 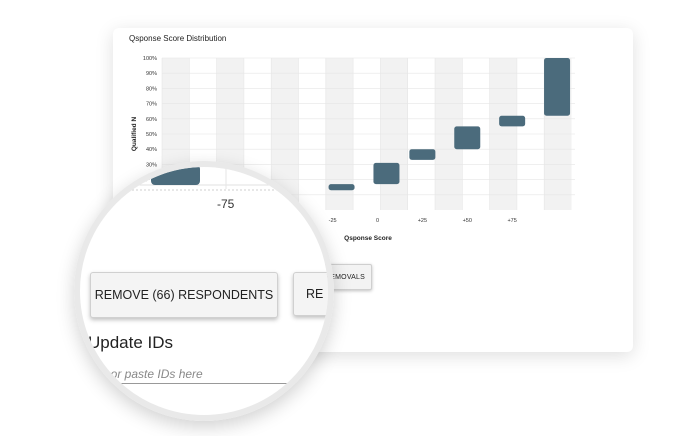 What do you see at coordinates (151, 120) in the screenshot?
I see `y-tick-label: 60%` at bounding box center [151, 120].